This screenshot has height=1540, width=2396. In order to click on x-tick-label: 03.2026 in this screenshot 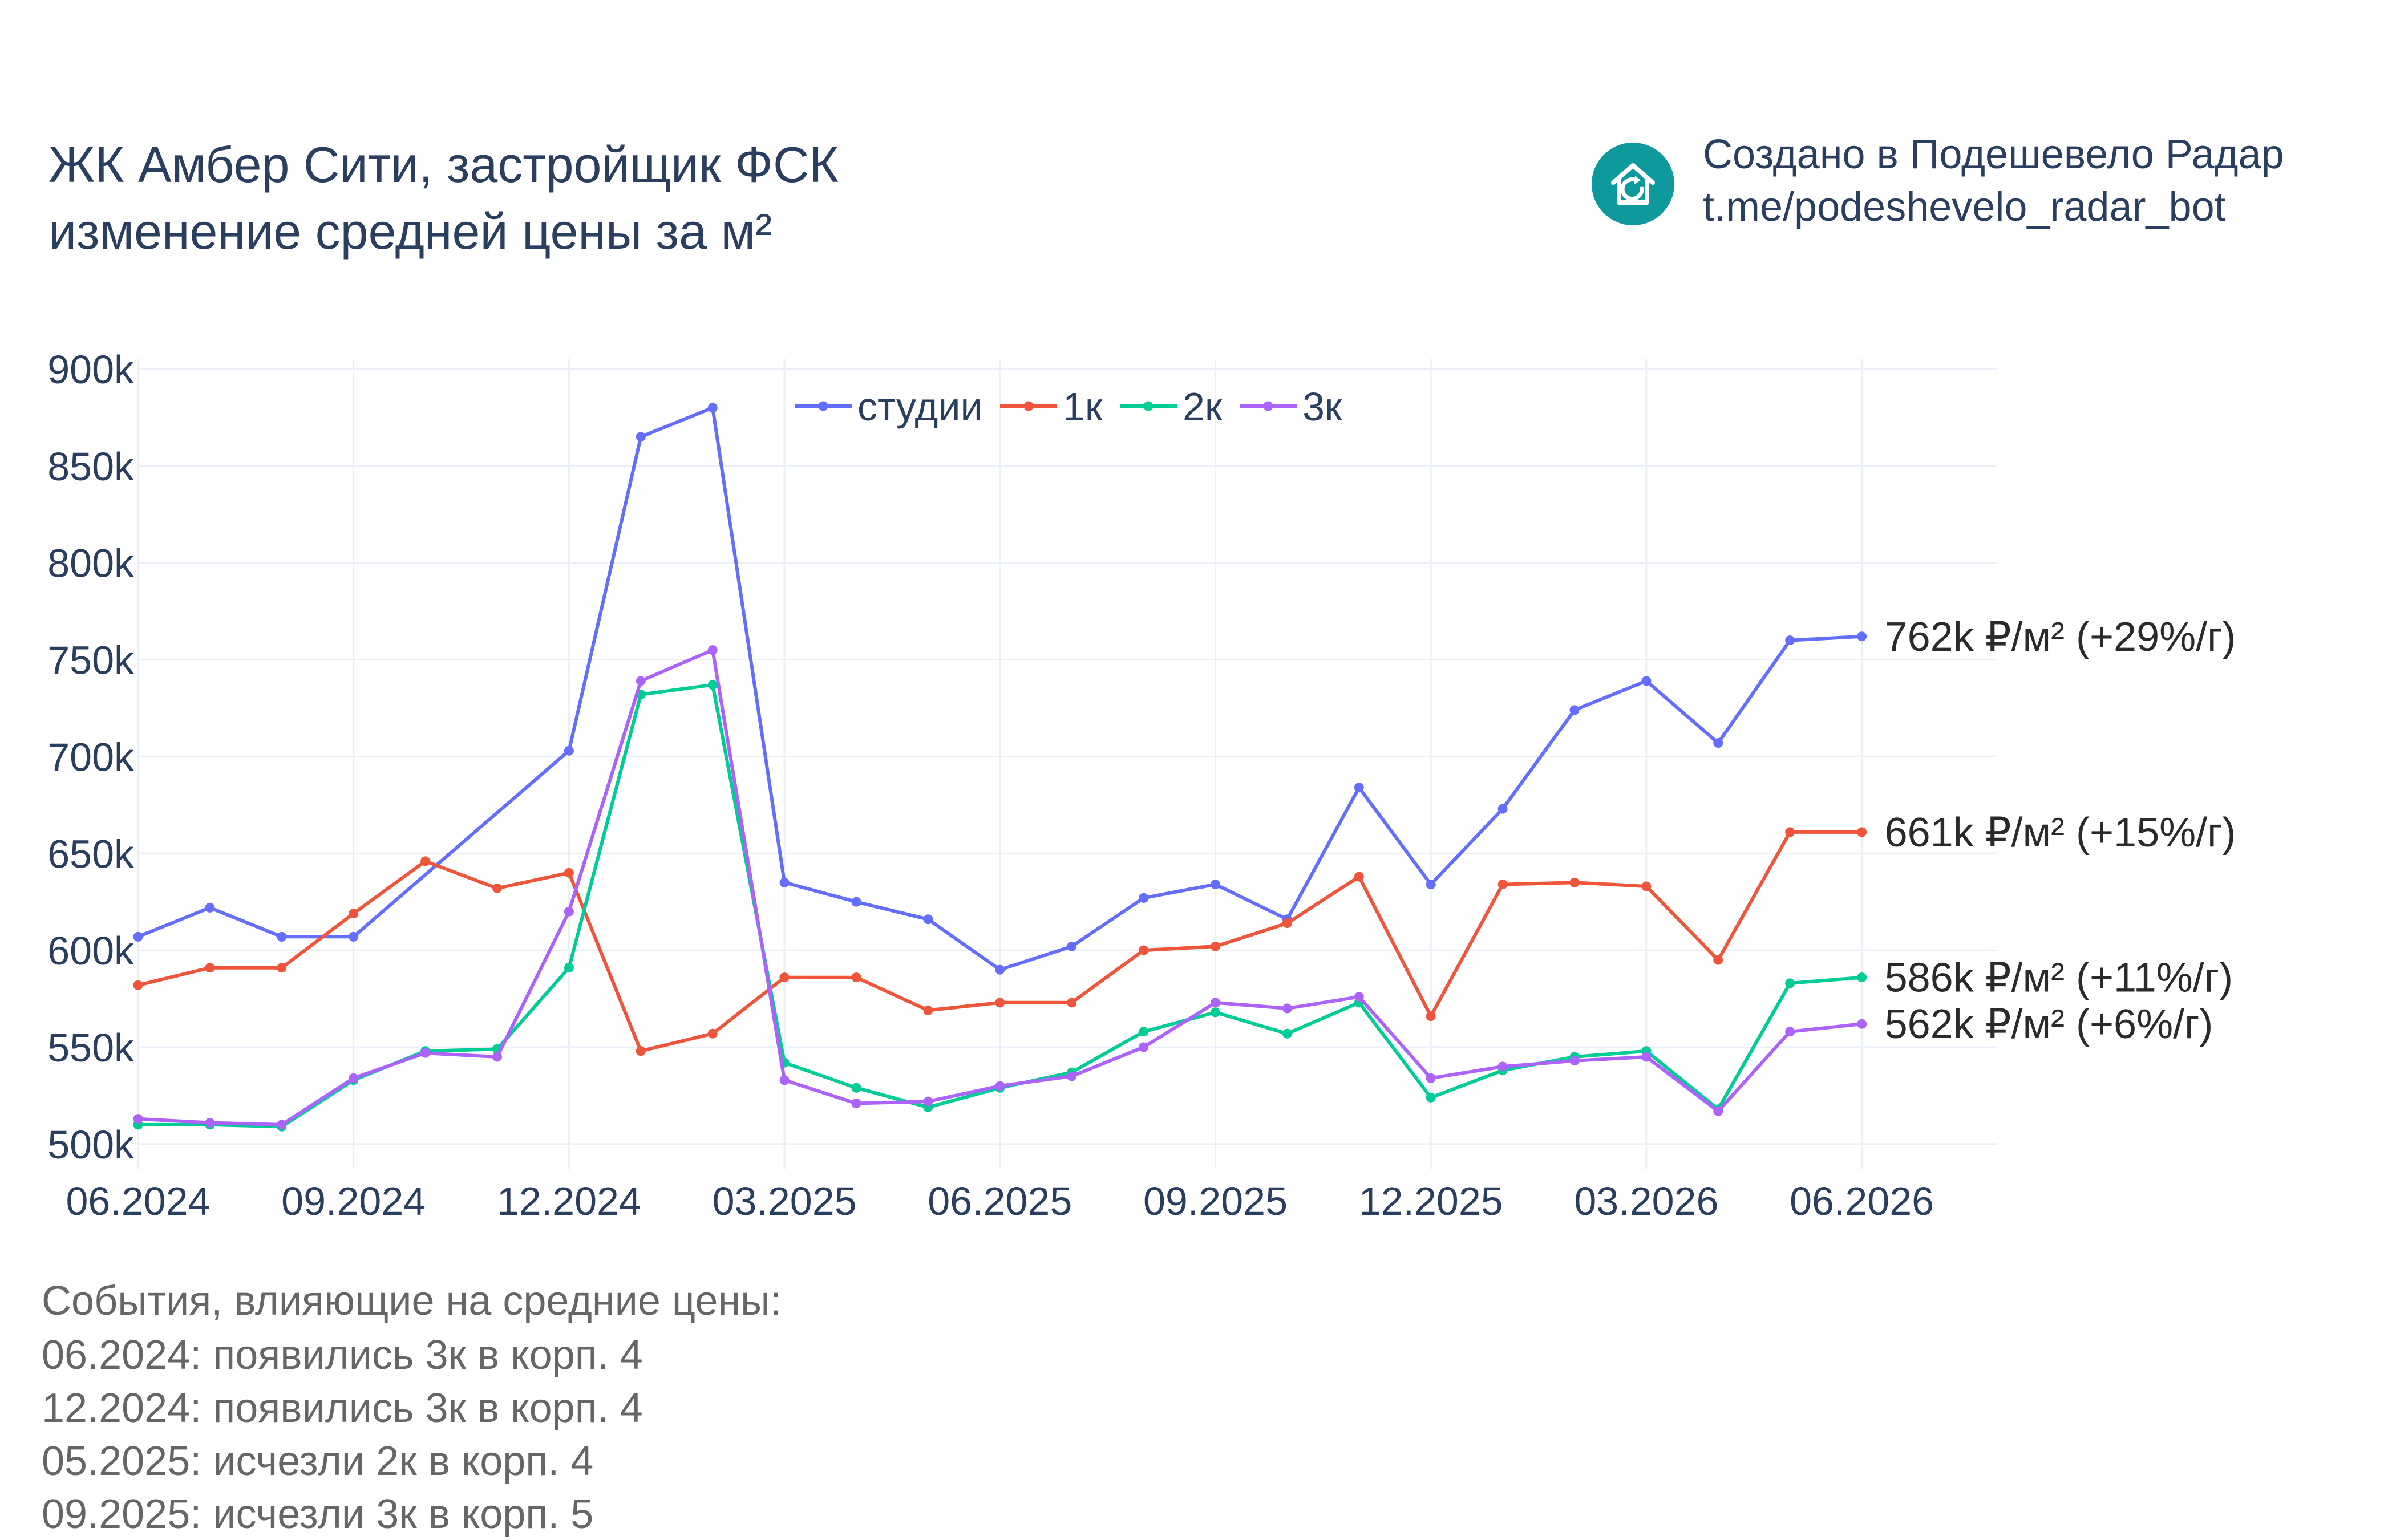, I will do `click(1646, 1201)`.